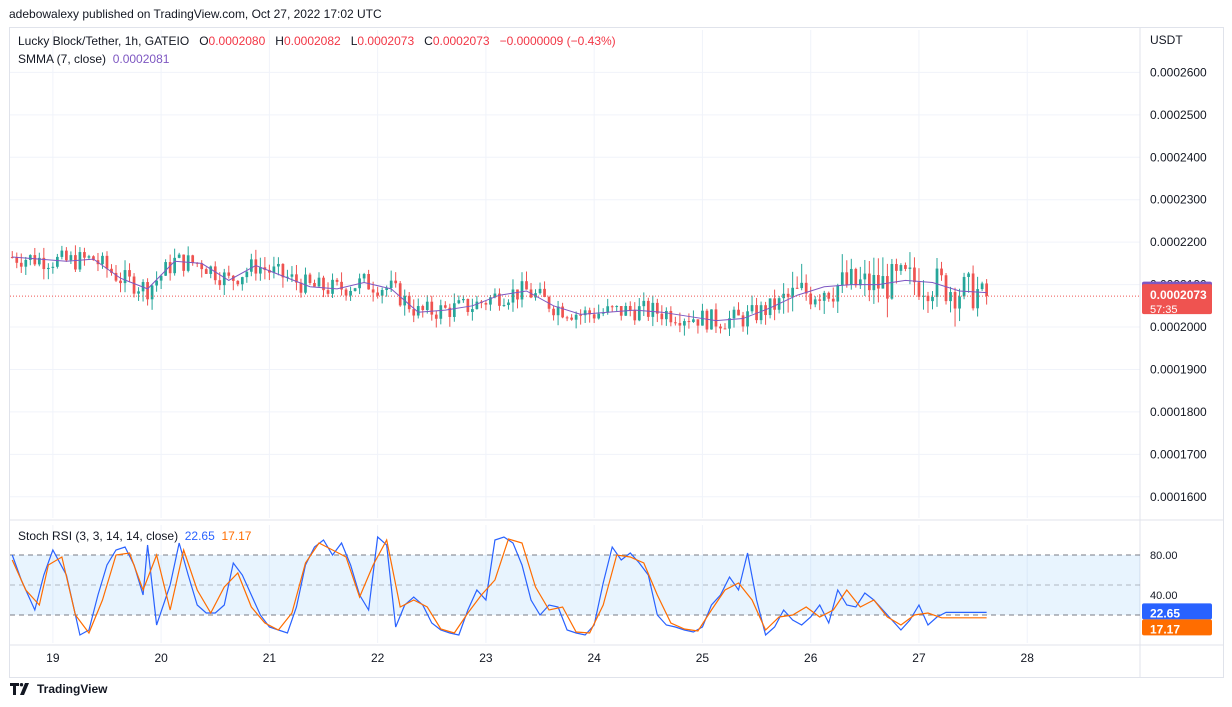  Describe the element at coordinates (540, 658) in the screenshot. I see `time-axis: 19 20 21 22 23 24 25 26 27 28` at that location.